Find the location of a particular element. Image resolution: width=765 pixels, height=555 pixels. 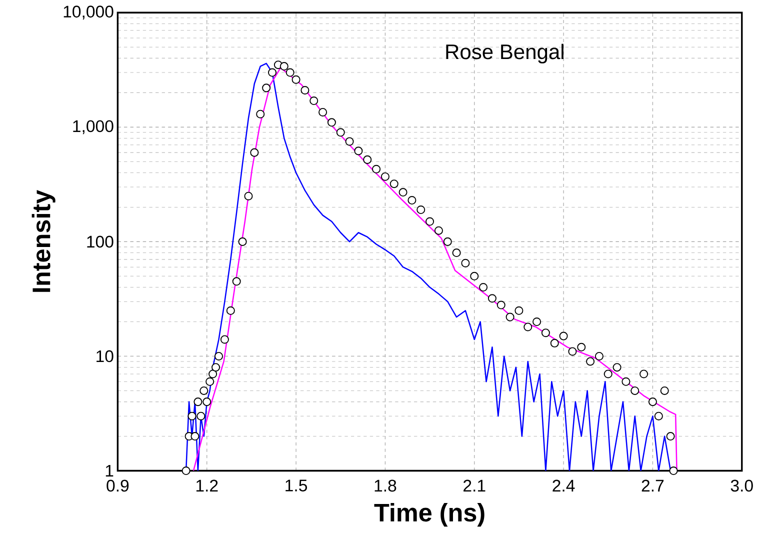

x-tick-label: 1.2 is located at coordinates (207, 486).